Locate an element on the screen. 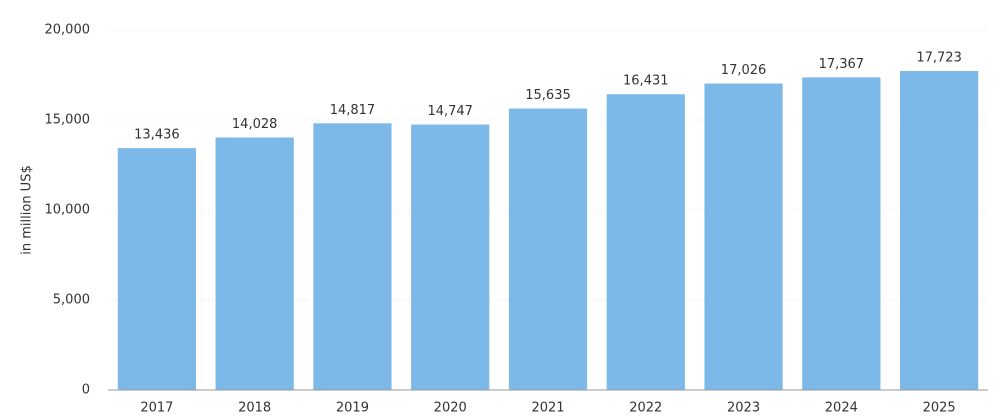  value-label: 13,436 is located at coordinates (157, 135).